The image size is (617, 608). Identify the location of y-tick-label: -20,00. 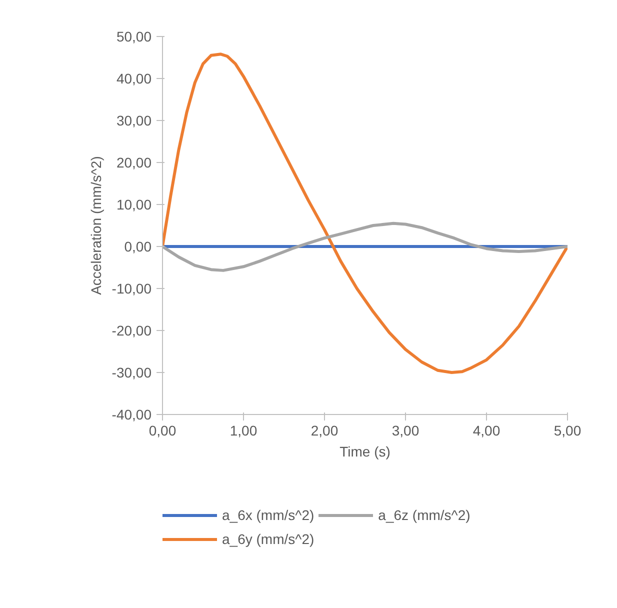
(132, 330).